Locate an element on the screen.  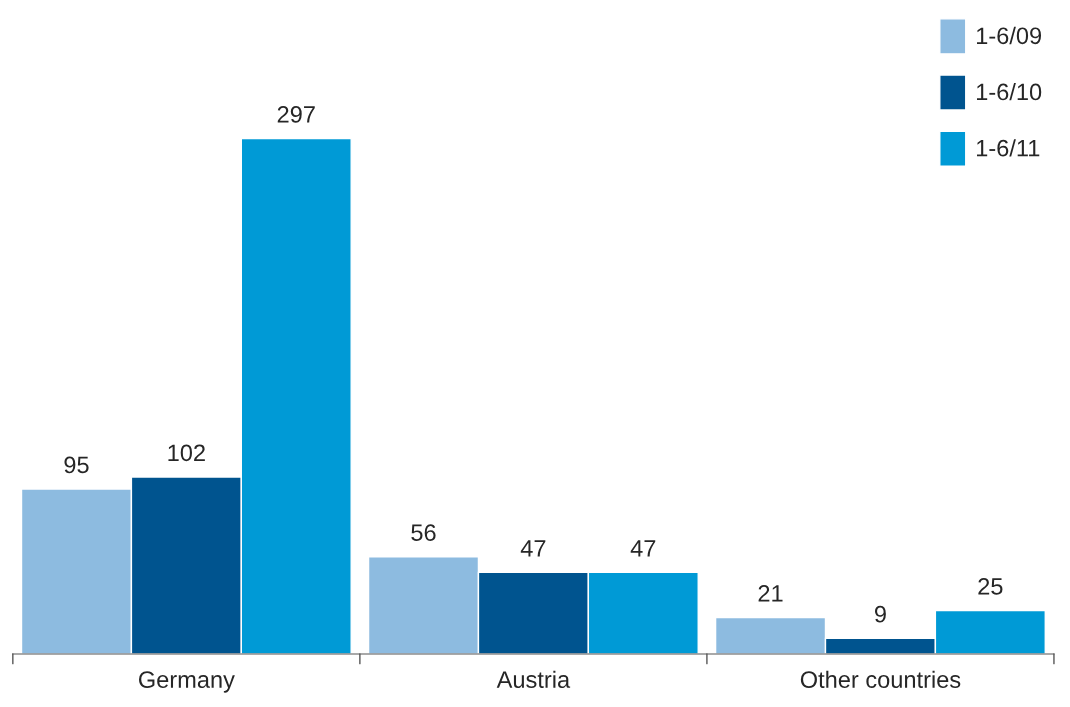
data-label: 56 is located at coordinates (423, 533).